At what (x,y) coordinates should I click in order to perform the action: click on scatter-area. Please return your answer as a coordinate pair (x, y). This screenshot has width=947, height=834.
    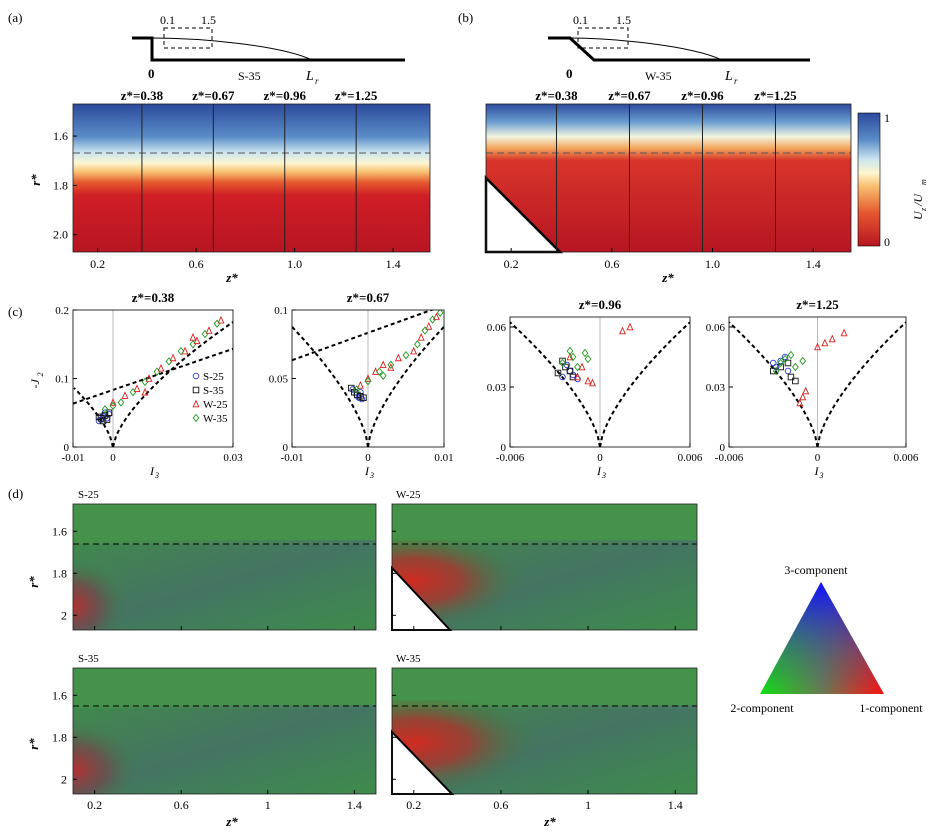
    Looking at the image, I should click on (817, 382).